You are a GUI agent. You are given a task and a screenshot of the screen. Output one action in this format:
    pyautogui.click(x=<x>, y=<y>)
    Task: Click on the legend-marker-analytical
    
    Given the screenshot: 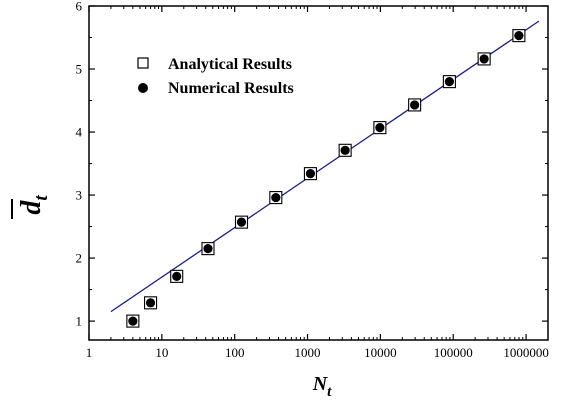 What is the action you would take?
    pyautogui.click(x=143, y=63)
    